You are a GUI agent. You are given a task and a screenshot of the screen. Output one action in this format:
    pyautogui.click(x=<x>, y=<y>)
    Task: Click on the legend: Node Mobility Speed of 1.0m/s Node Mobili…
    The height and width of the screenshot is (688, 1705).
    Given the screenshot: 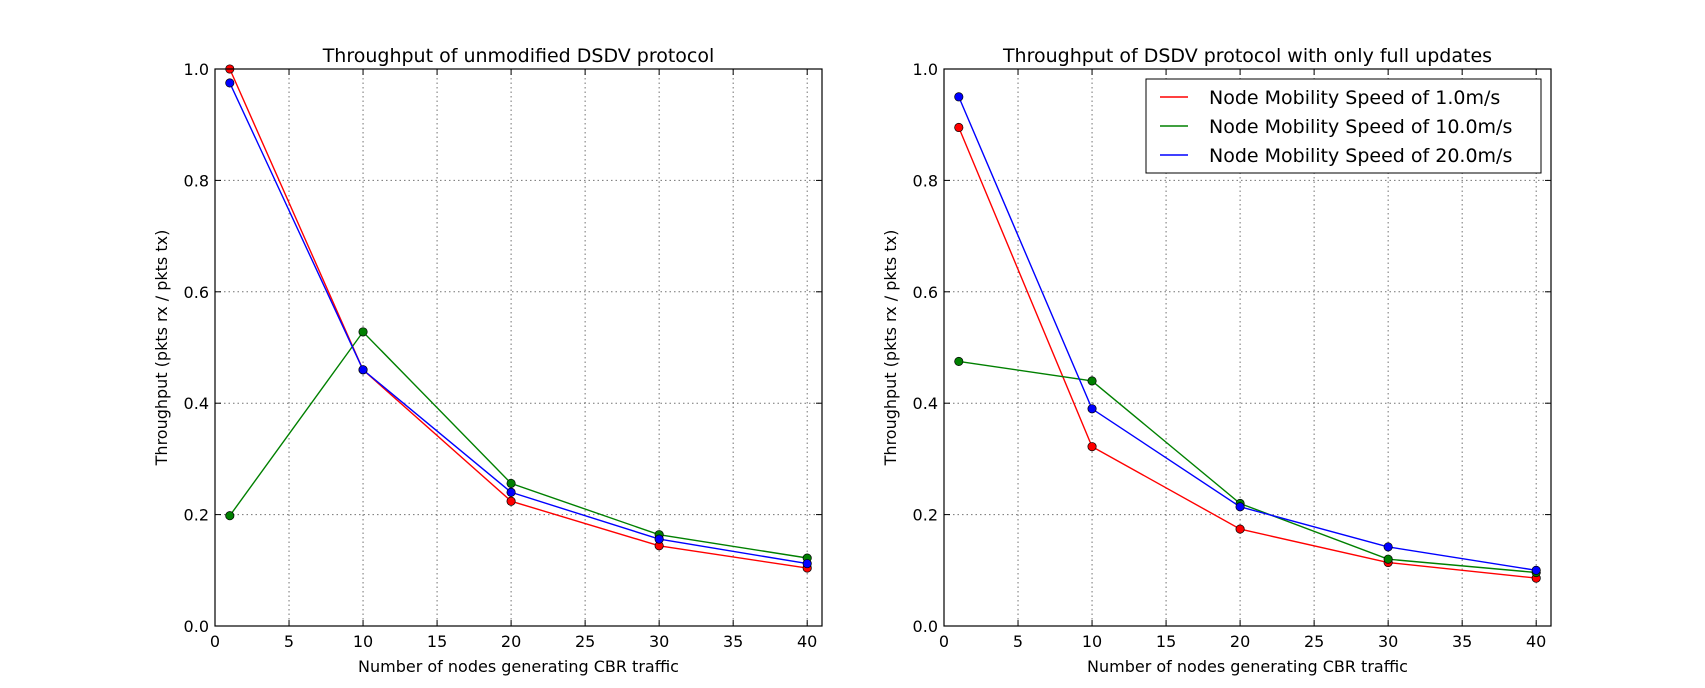 What is the action you would take?
    pyautogui.click(x=1343, y=126)
    